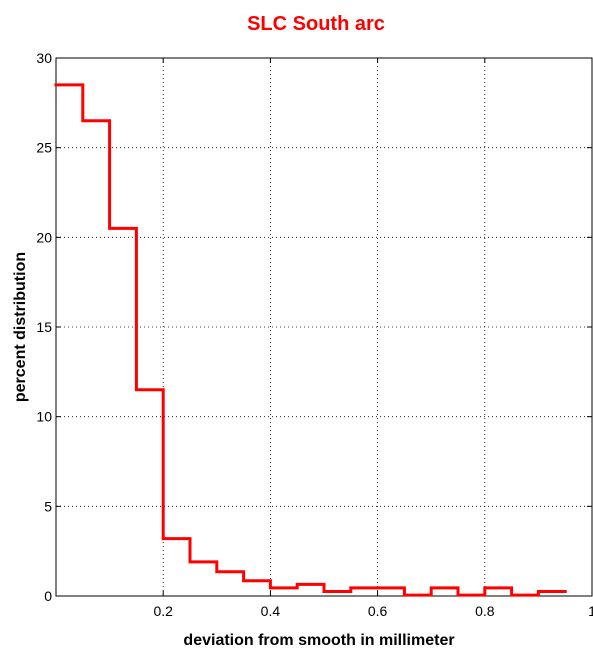 The height and width of the screenshot is (652, 593). Describe the element at coordinates (485, 611) in the screenshot. I see `x-tick-label: 0.8` at that location.